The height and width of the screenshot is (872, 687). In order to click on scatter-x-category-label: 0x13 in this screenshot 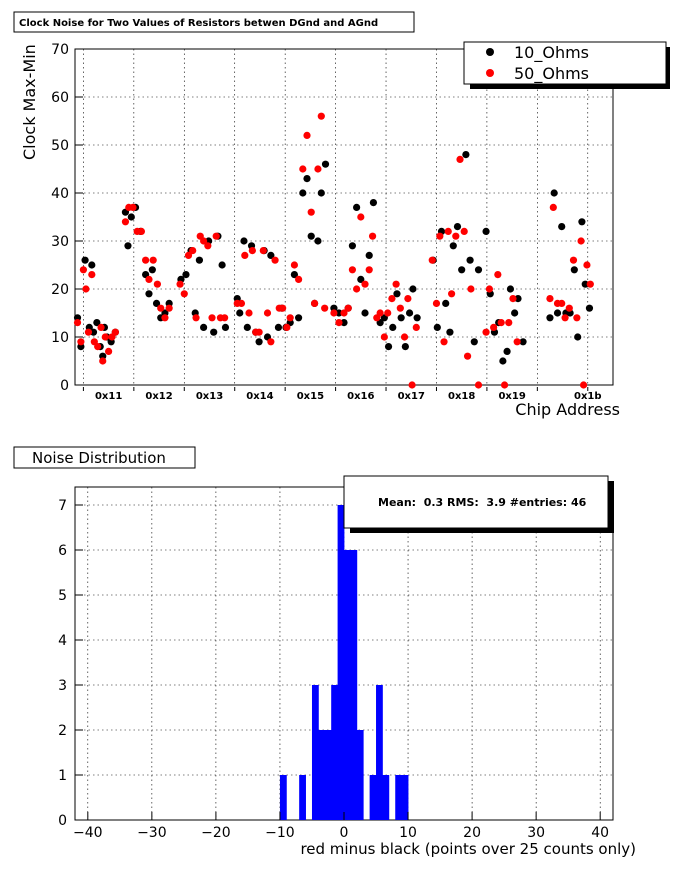, I will do `click(209, 396)`.